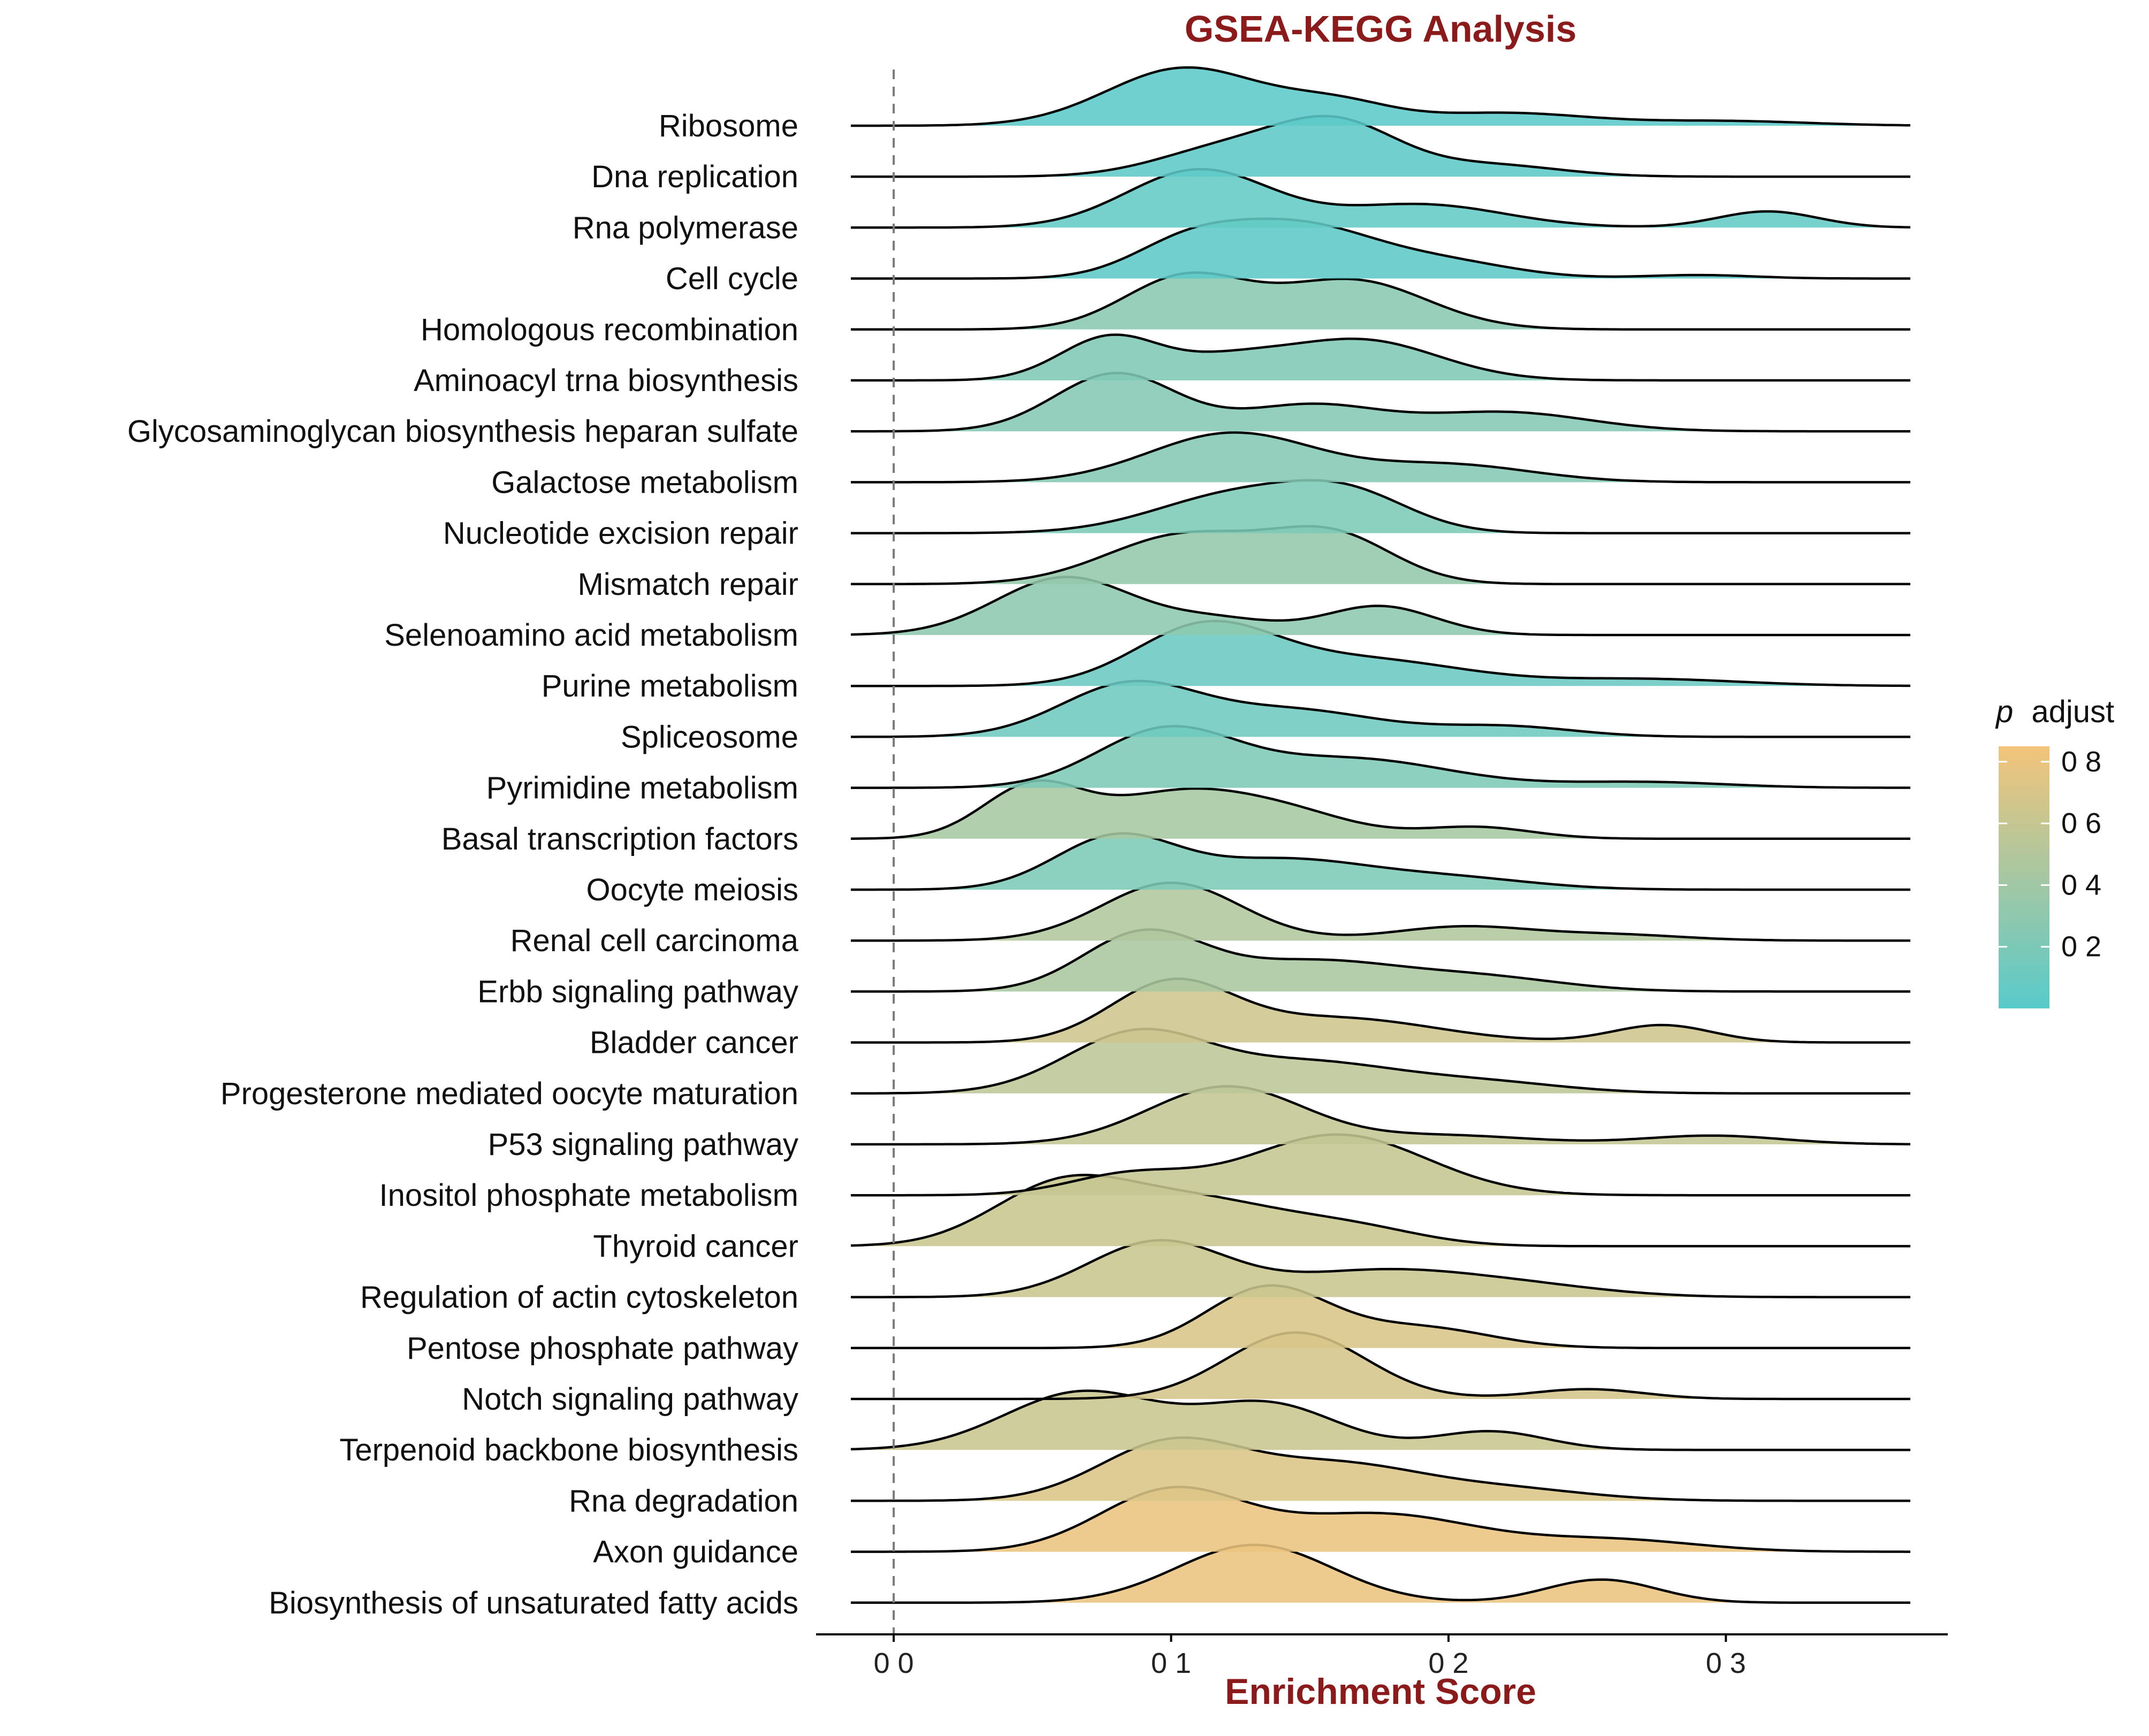 This screenshot has height=1736, width=2149. Describe the element at coordinates (606, 380) in the screenshot. I see `y-tick-label: Aminoacyl trna biosynthesis` at that location.